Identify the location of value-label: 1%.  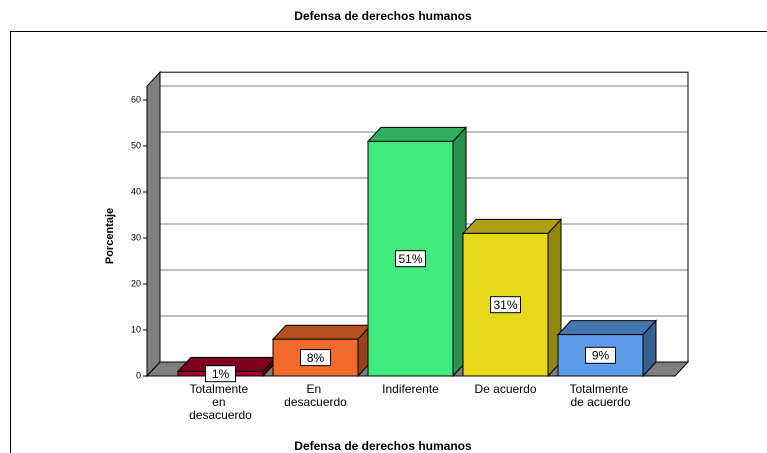
(221, 374).